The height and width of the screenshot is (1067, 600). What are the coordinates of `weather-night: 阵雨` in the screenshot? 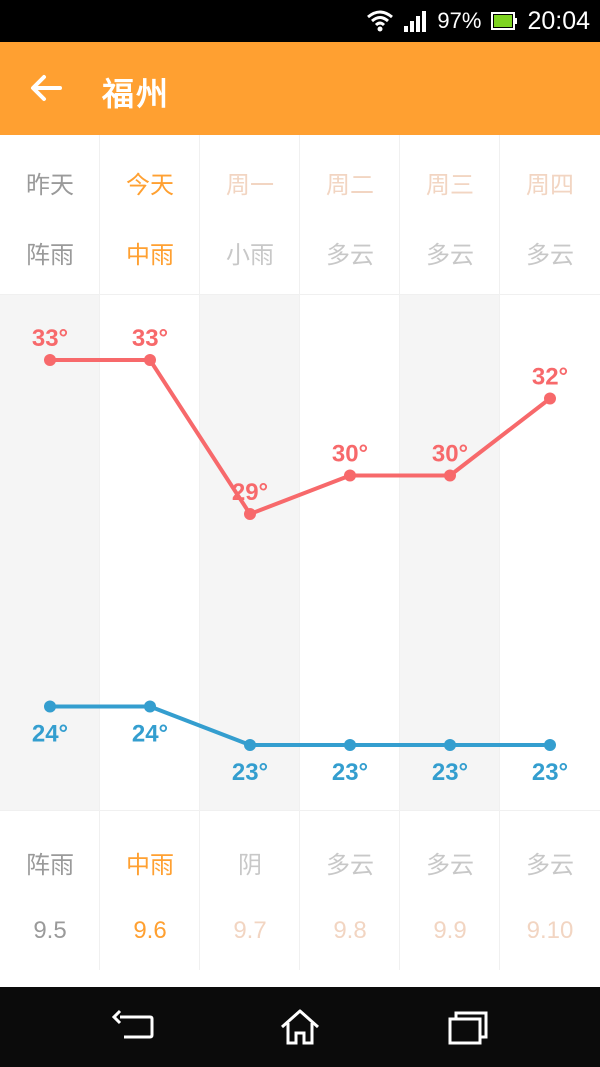 It's located at (50, 865).